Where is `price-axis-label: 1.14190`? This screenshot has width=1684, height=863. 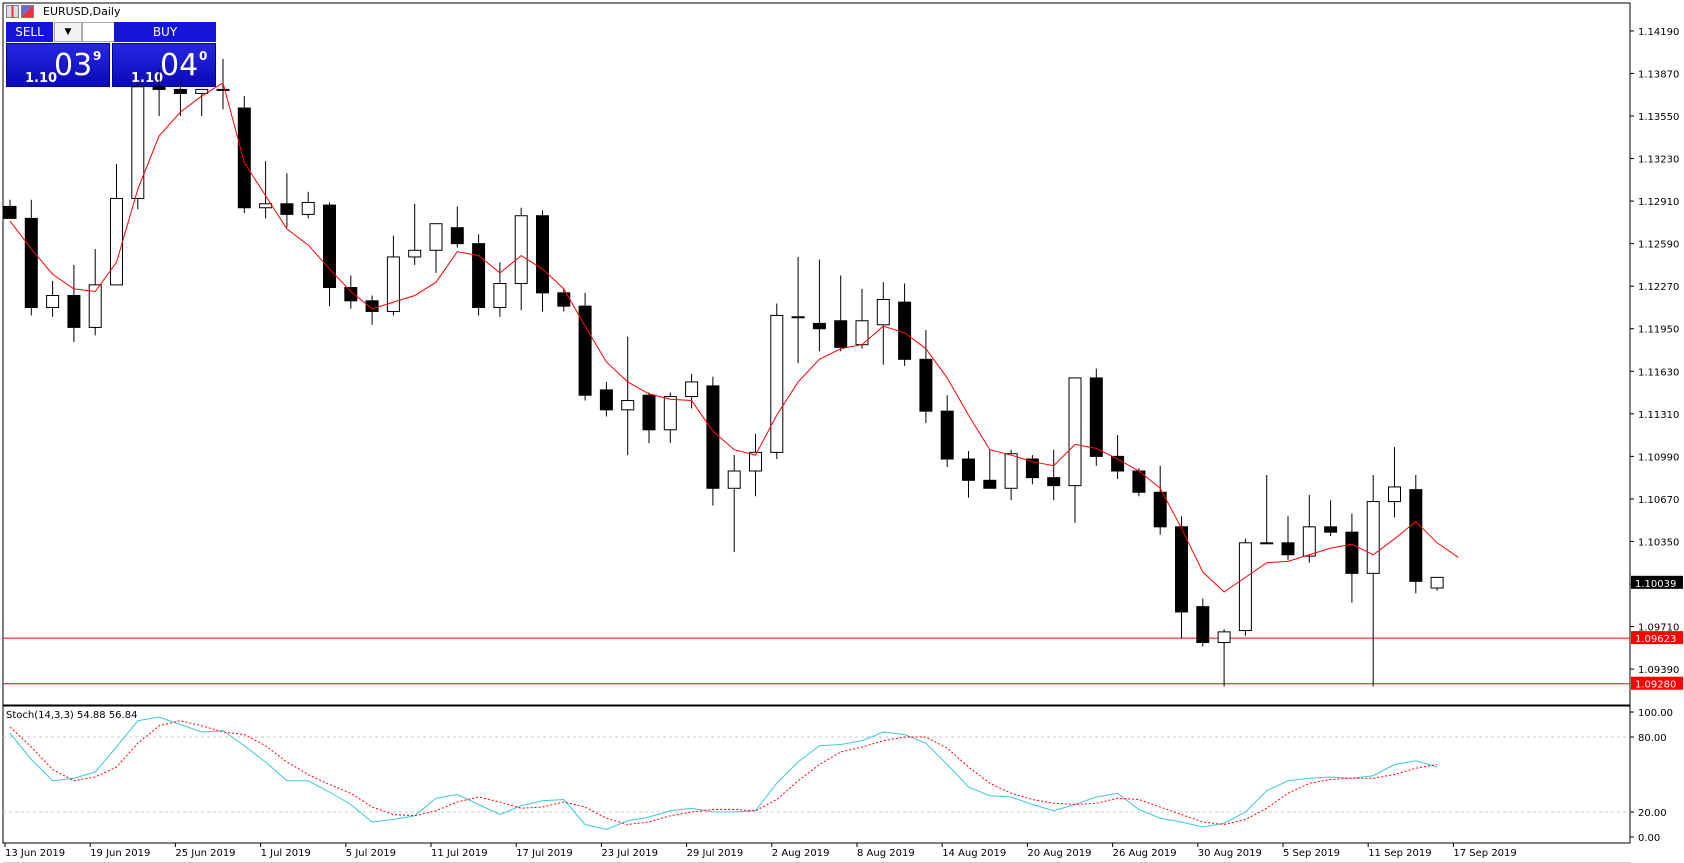 price-axis-label: 1.14190 is located at coordinates (1658, 32).